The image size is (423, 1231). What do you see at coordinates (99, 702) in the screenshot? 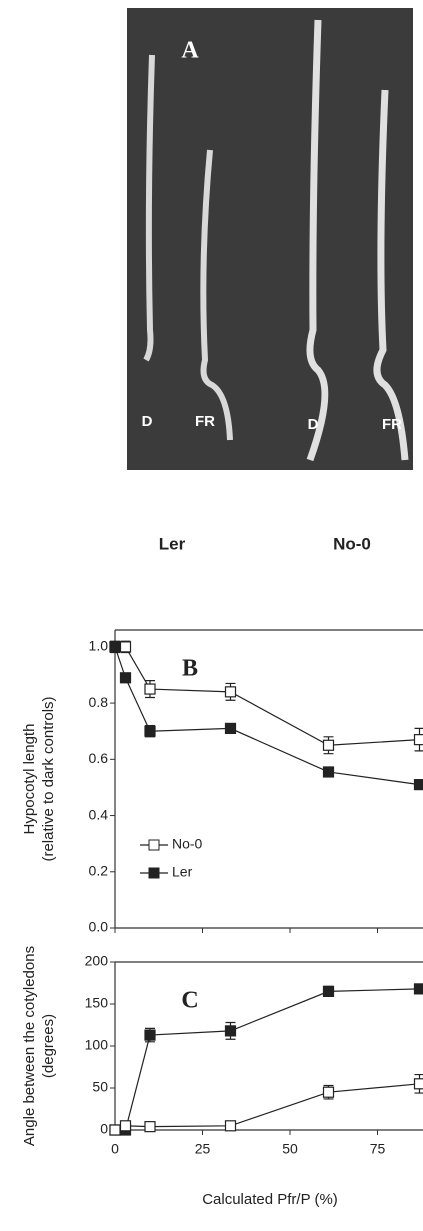
I see `y-tick-label: 0.8` at bounding box center [99, 702].